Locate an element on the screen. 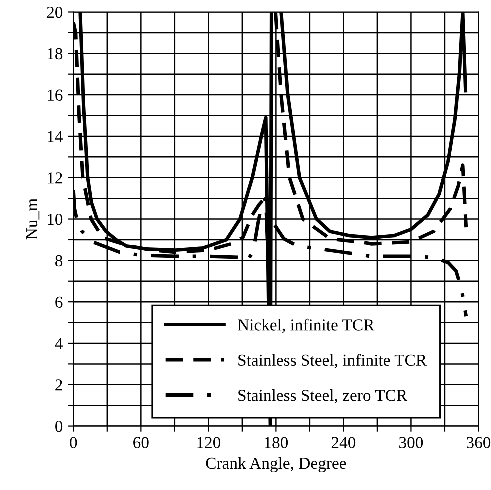  x-tick-label: 60 is located at coordinates (141, 442).